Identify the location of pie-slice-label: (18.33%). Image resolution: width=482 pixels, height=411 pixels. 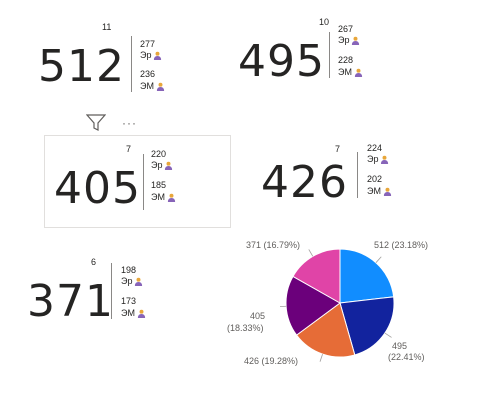
(245, 328).